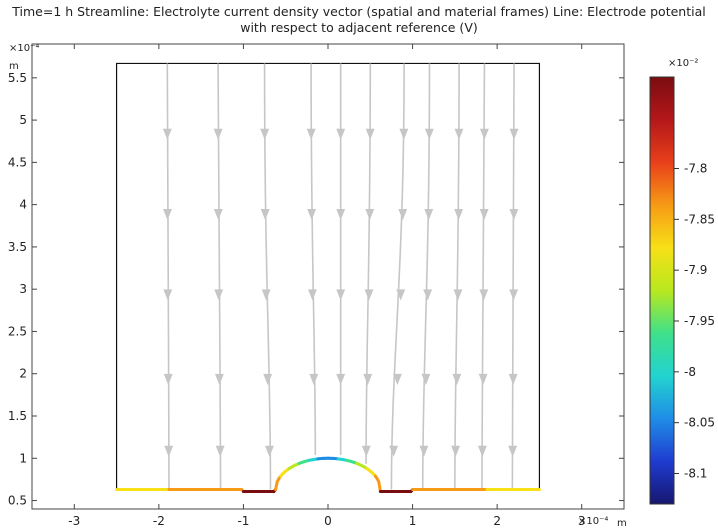 This screenshot has height=530, width=718. I want to click on x-tick-label: -3, so click(74, 521).